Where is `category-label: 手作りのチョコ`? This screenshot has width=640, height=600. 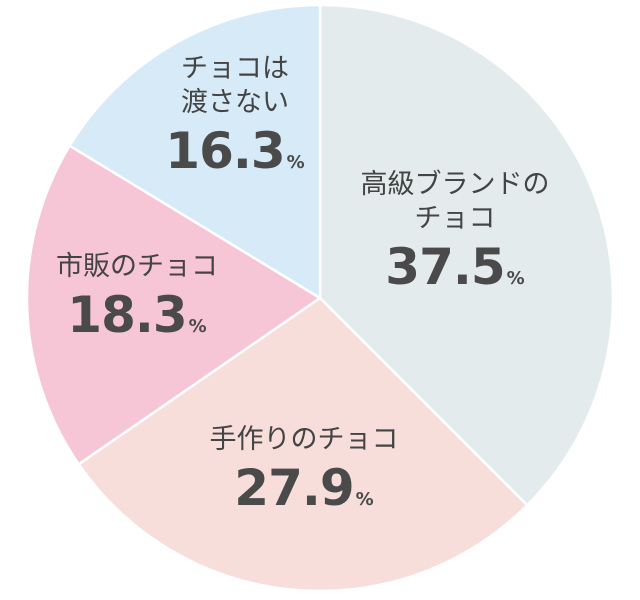
category-label: 手作りのチョコ is located at coordinates (304, 439).